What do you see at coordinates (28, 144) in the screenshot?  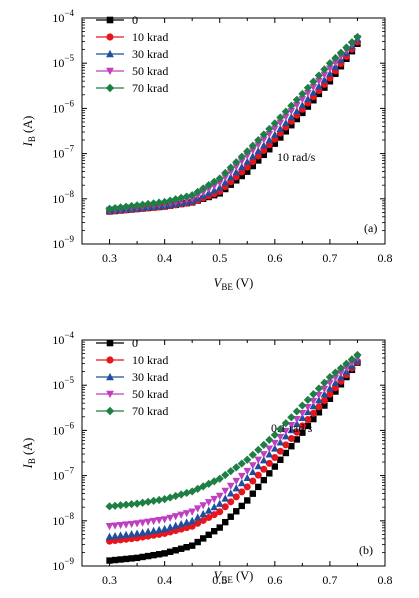 I see `y-axis-title-main: I` at bounding box center [28, 144].